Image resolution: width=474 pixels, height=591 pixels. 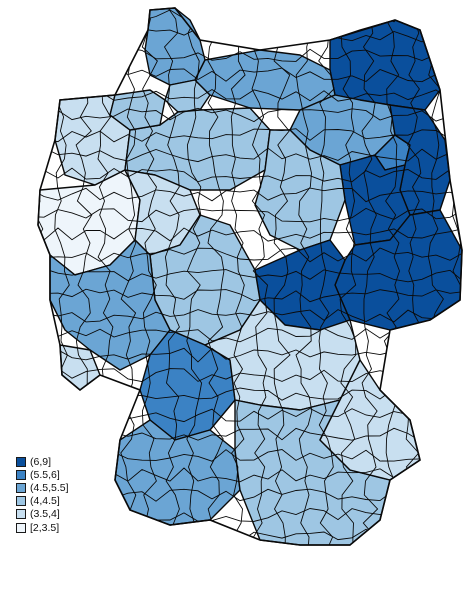 What do you see at coordinates (76, 474) in the screenshot?
I see `legend-item: (5.5,6]` at bounding box center [76, 474].